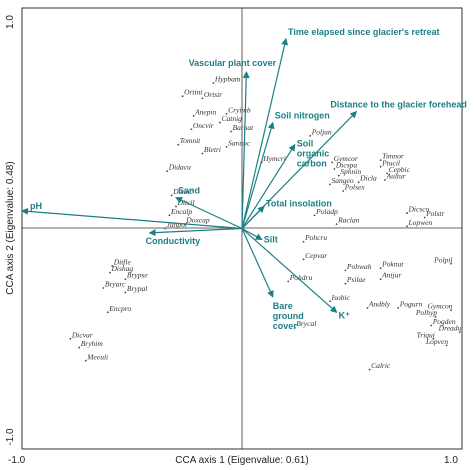 This screenshot has width=474, height=470. Describe the element at coordinates (368, 178) in the screenshot. I see `species-label-dicla: Dicla` at that location.